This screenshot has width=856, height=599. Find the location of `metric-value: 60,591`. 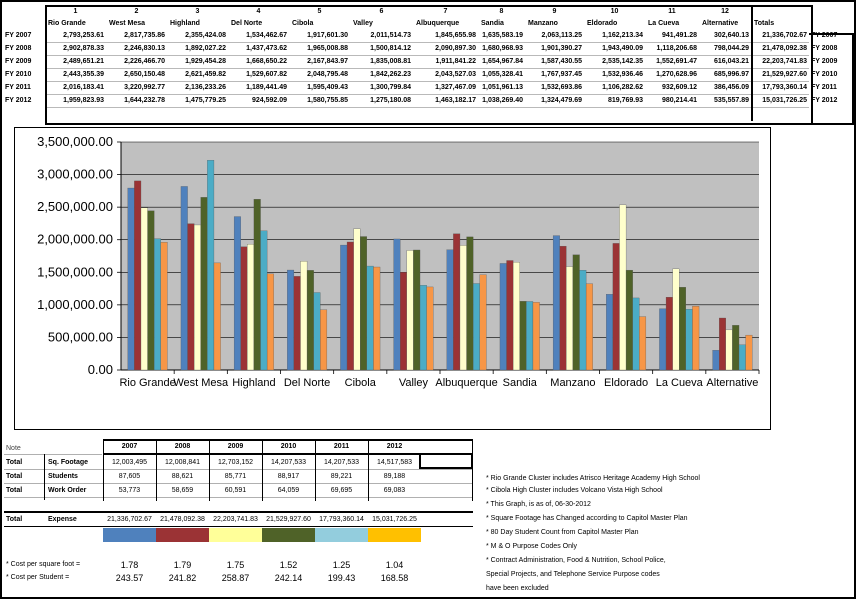

metric-value: 60,591 is located at coordinates (235, 490).